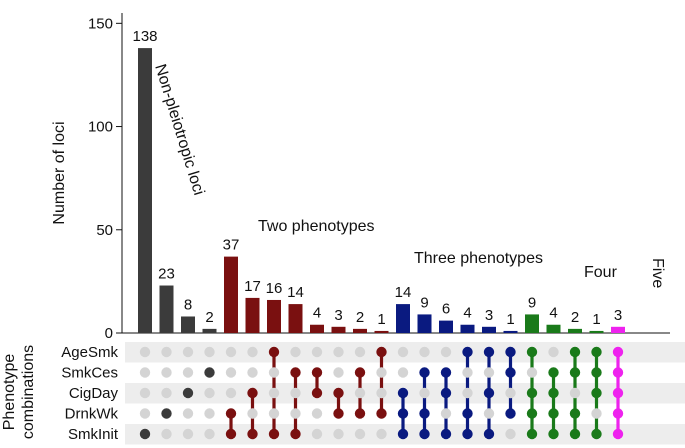  I want to click on combo-dot-5-smkinit, so click(252, 434).